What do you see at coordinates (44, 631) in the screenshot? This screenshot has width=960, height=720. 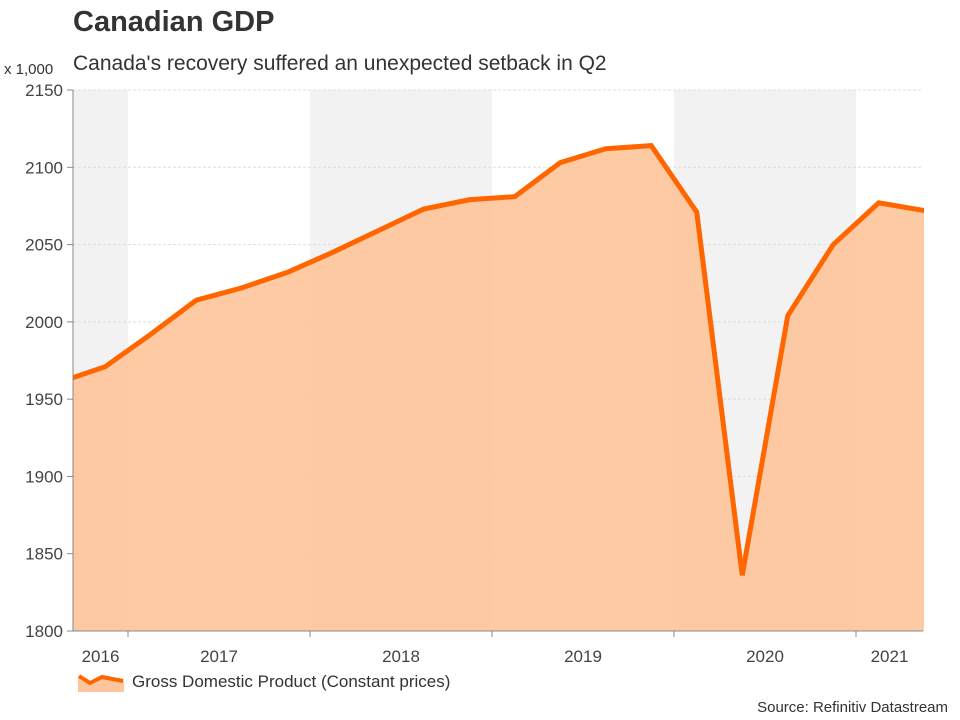 I see `y-tick-label: 1800` at bounding box center [44, 631].